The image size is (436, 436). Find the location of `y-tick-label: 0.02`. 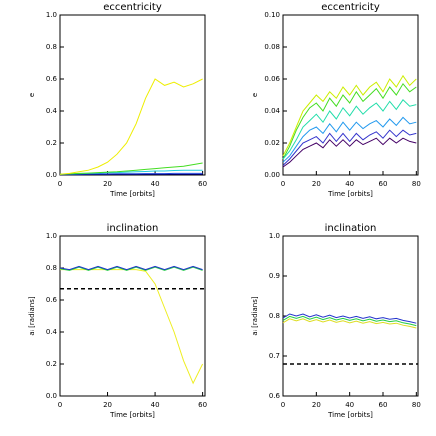

y-tick-label: 0.02 is located at coordinates (272, 143).